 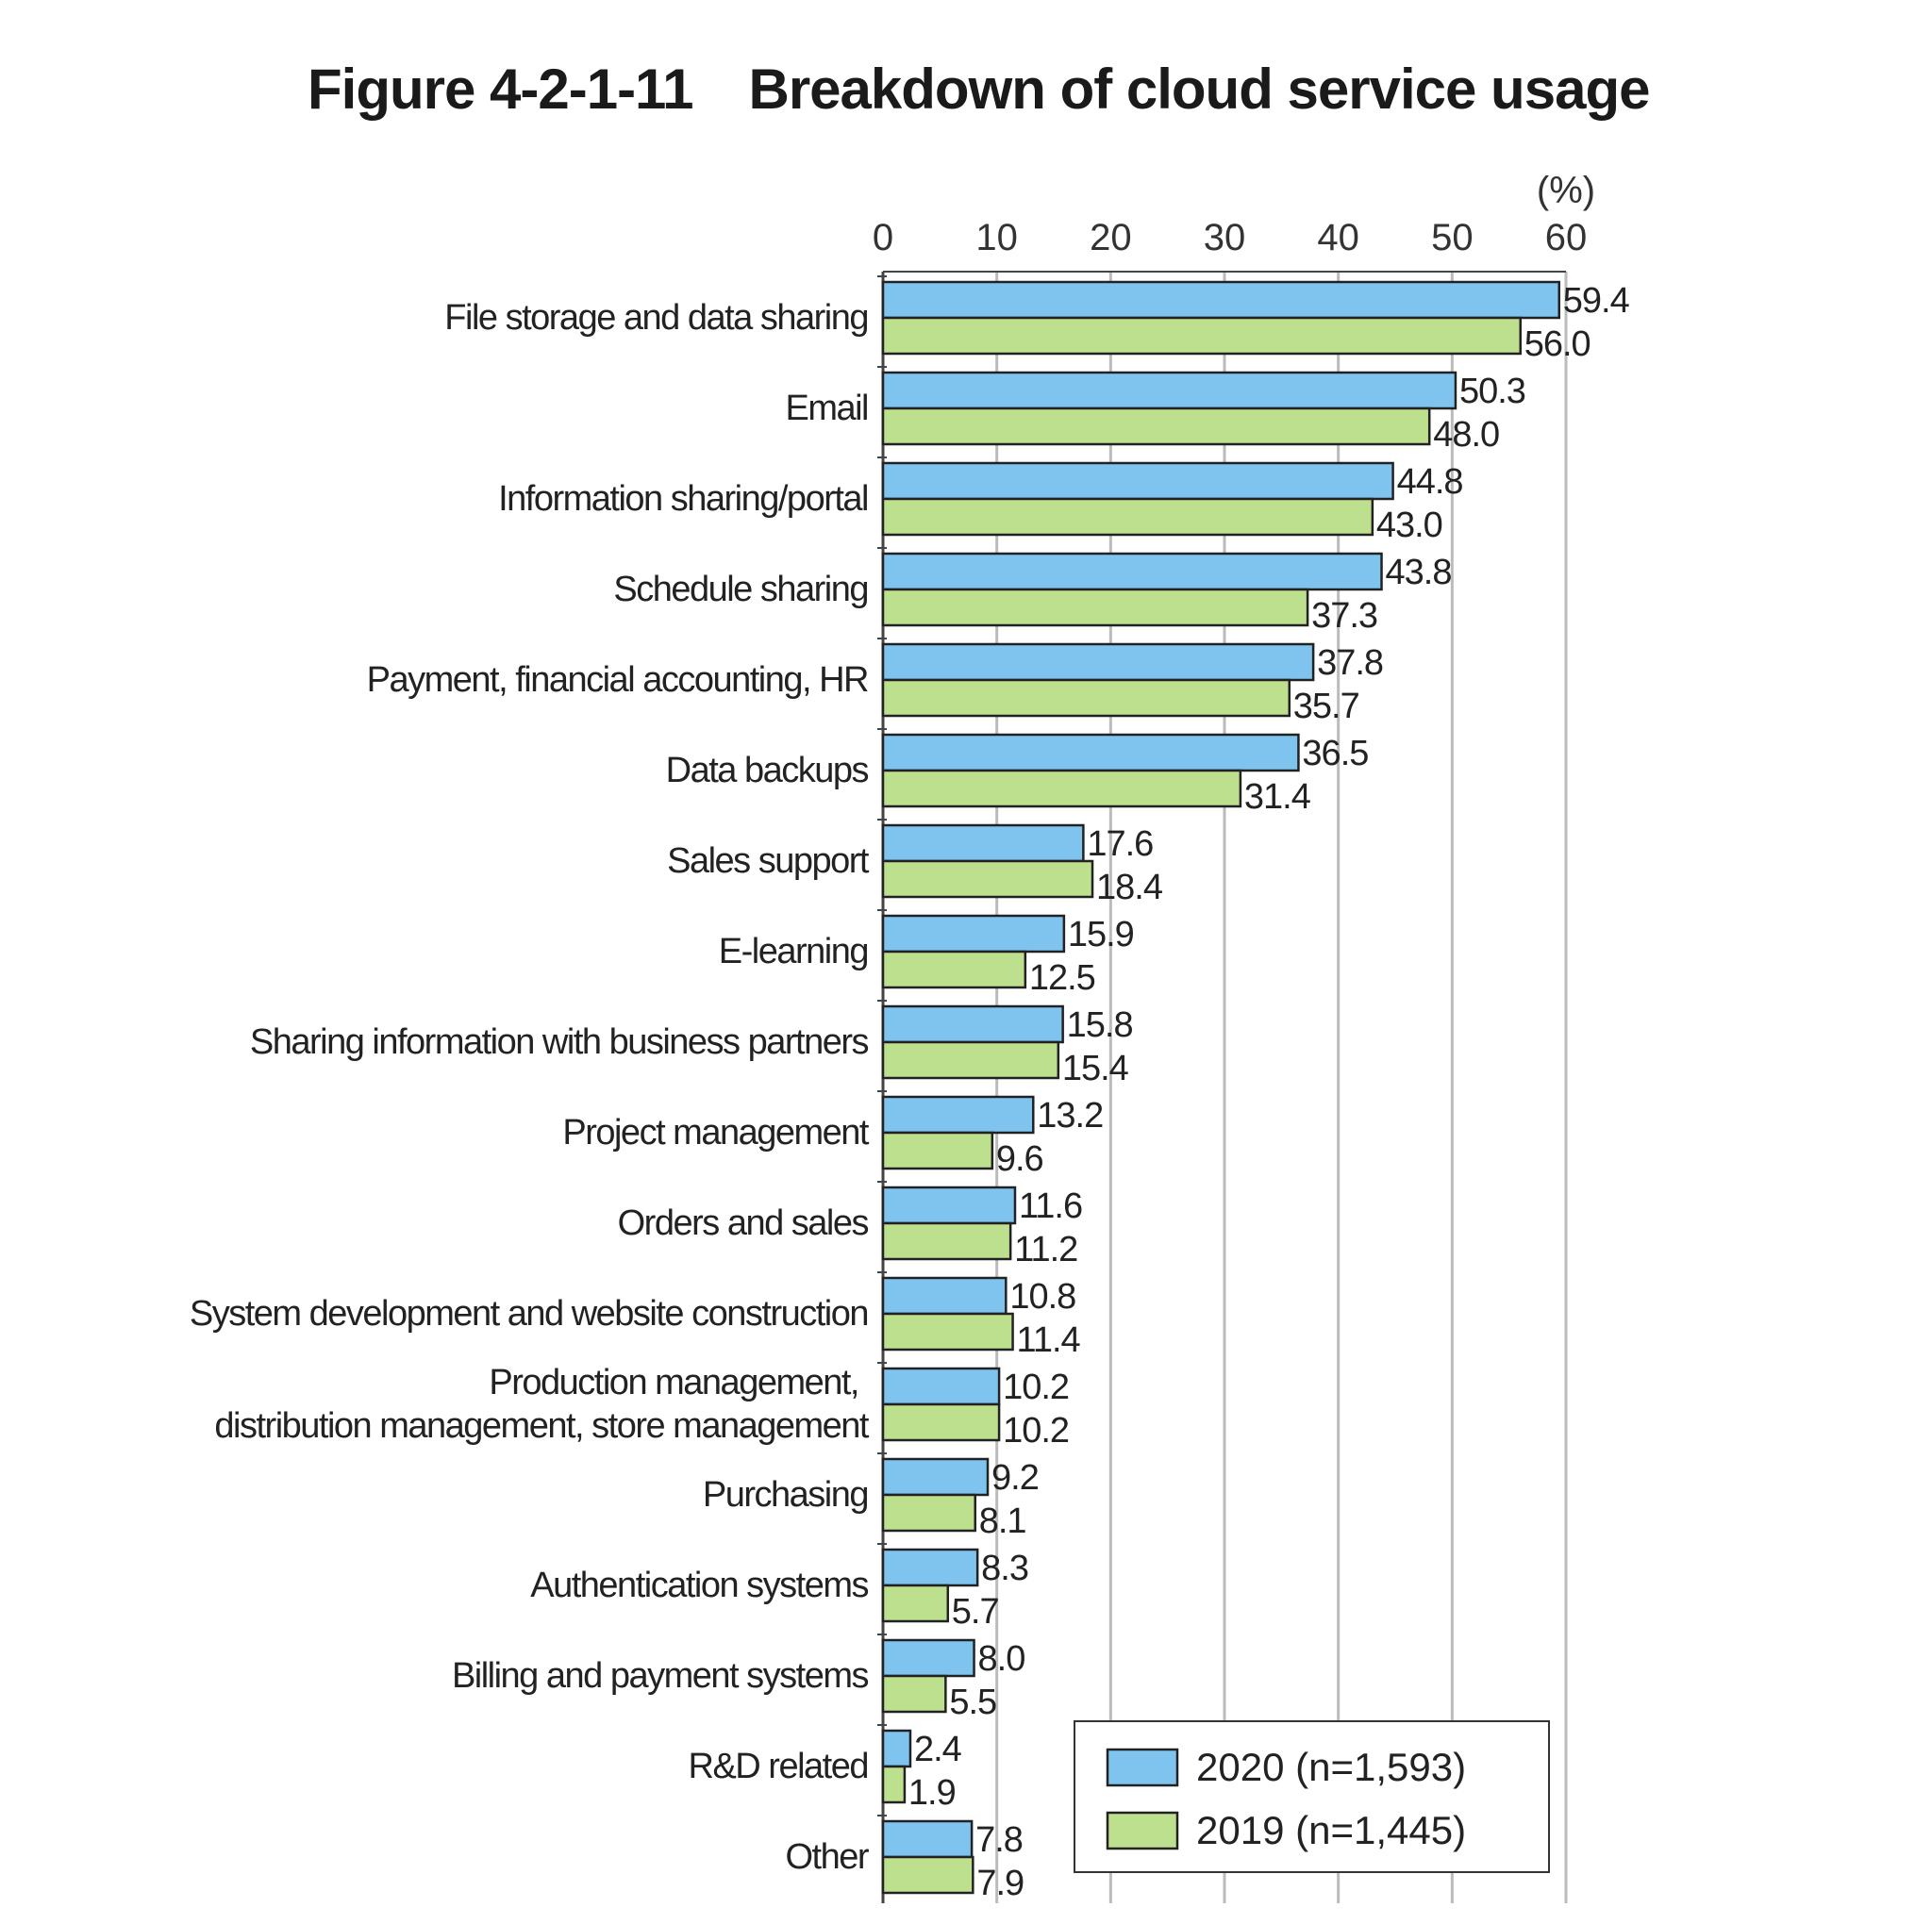 What do you see at coordinates (1596, 301) in the screenshot?
I see `data-label: 59.4` at bounding box center [1596, 301].